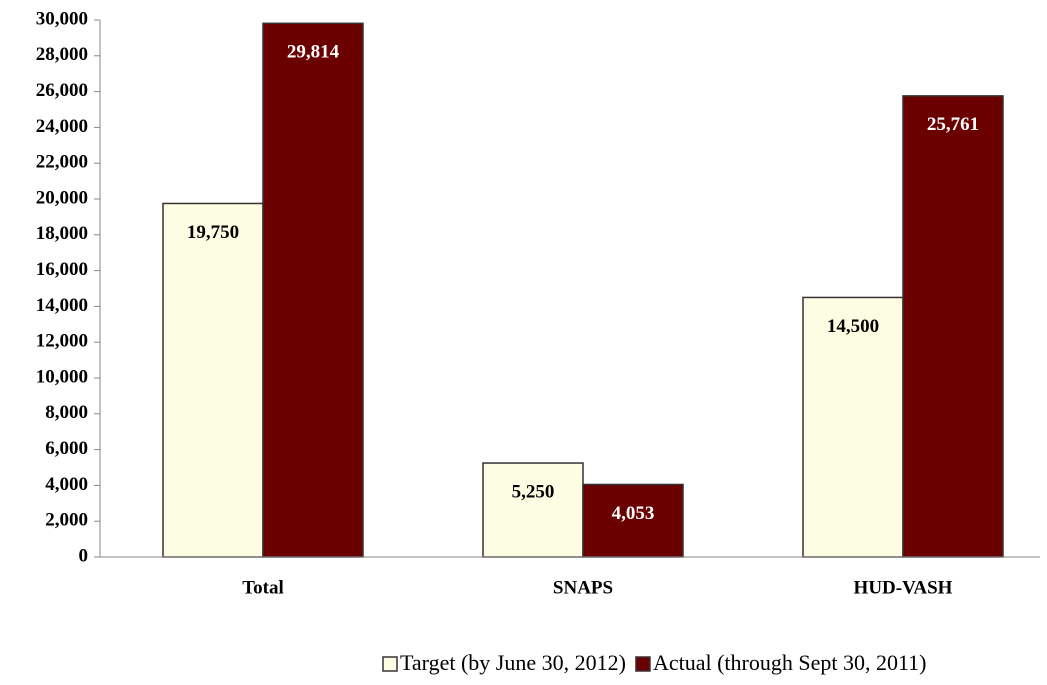 The height and width of the screenshot is (685, 1047). I want to click on value-label: 14,500, so click(853, 326).